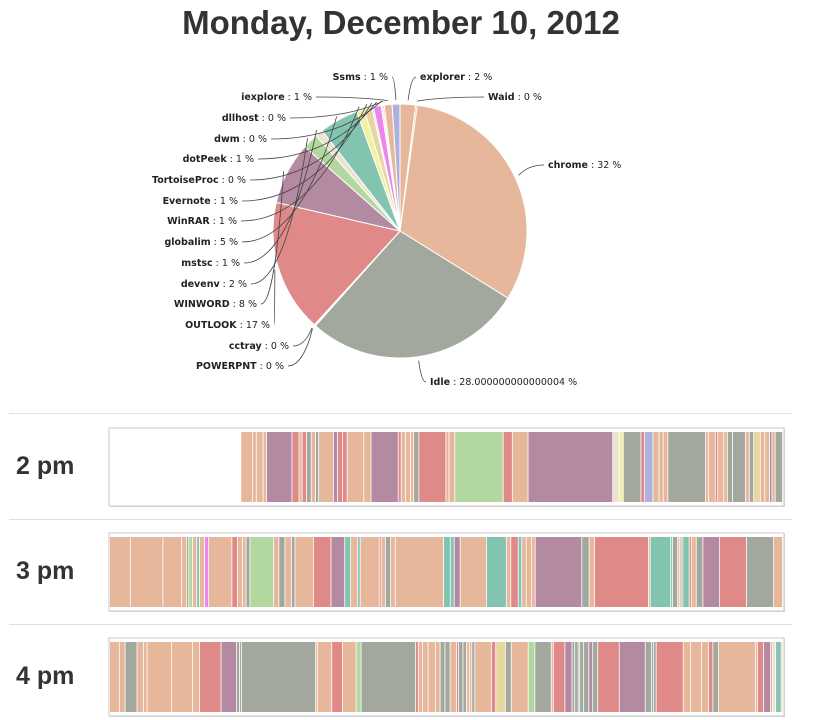 This screenshot has width=818, height=720. Describe the element at coordinates (45, 466) in the screenshot. I see `hour-label-2pm: 2 pm` at that location.